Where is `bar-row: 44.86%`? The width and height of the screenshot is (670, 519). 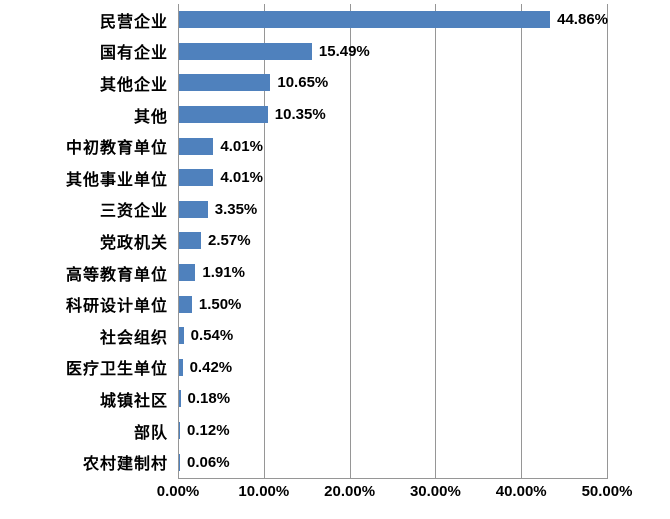 bar-row: 44.86% is located at coordinates (393, 20).